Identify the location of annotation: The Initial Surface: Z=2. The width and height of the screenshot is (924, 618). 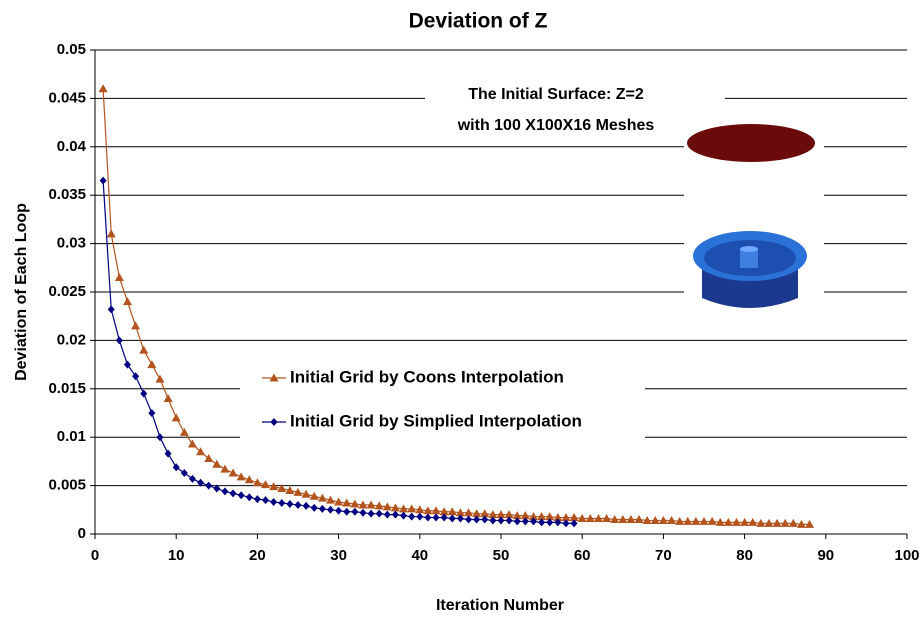
(556, 94).